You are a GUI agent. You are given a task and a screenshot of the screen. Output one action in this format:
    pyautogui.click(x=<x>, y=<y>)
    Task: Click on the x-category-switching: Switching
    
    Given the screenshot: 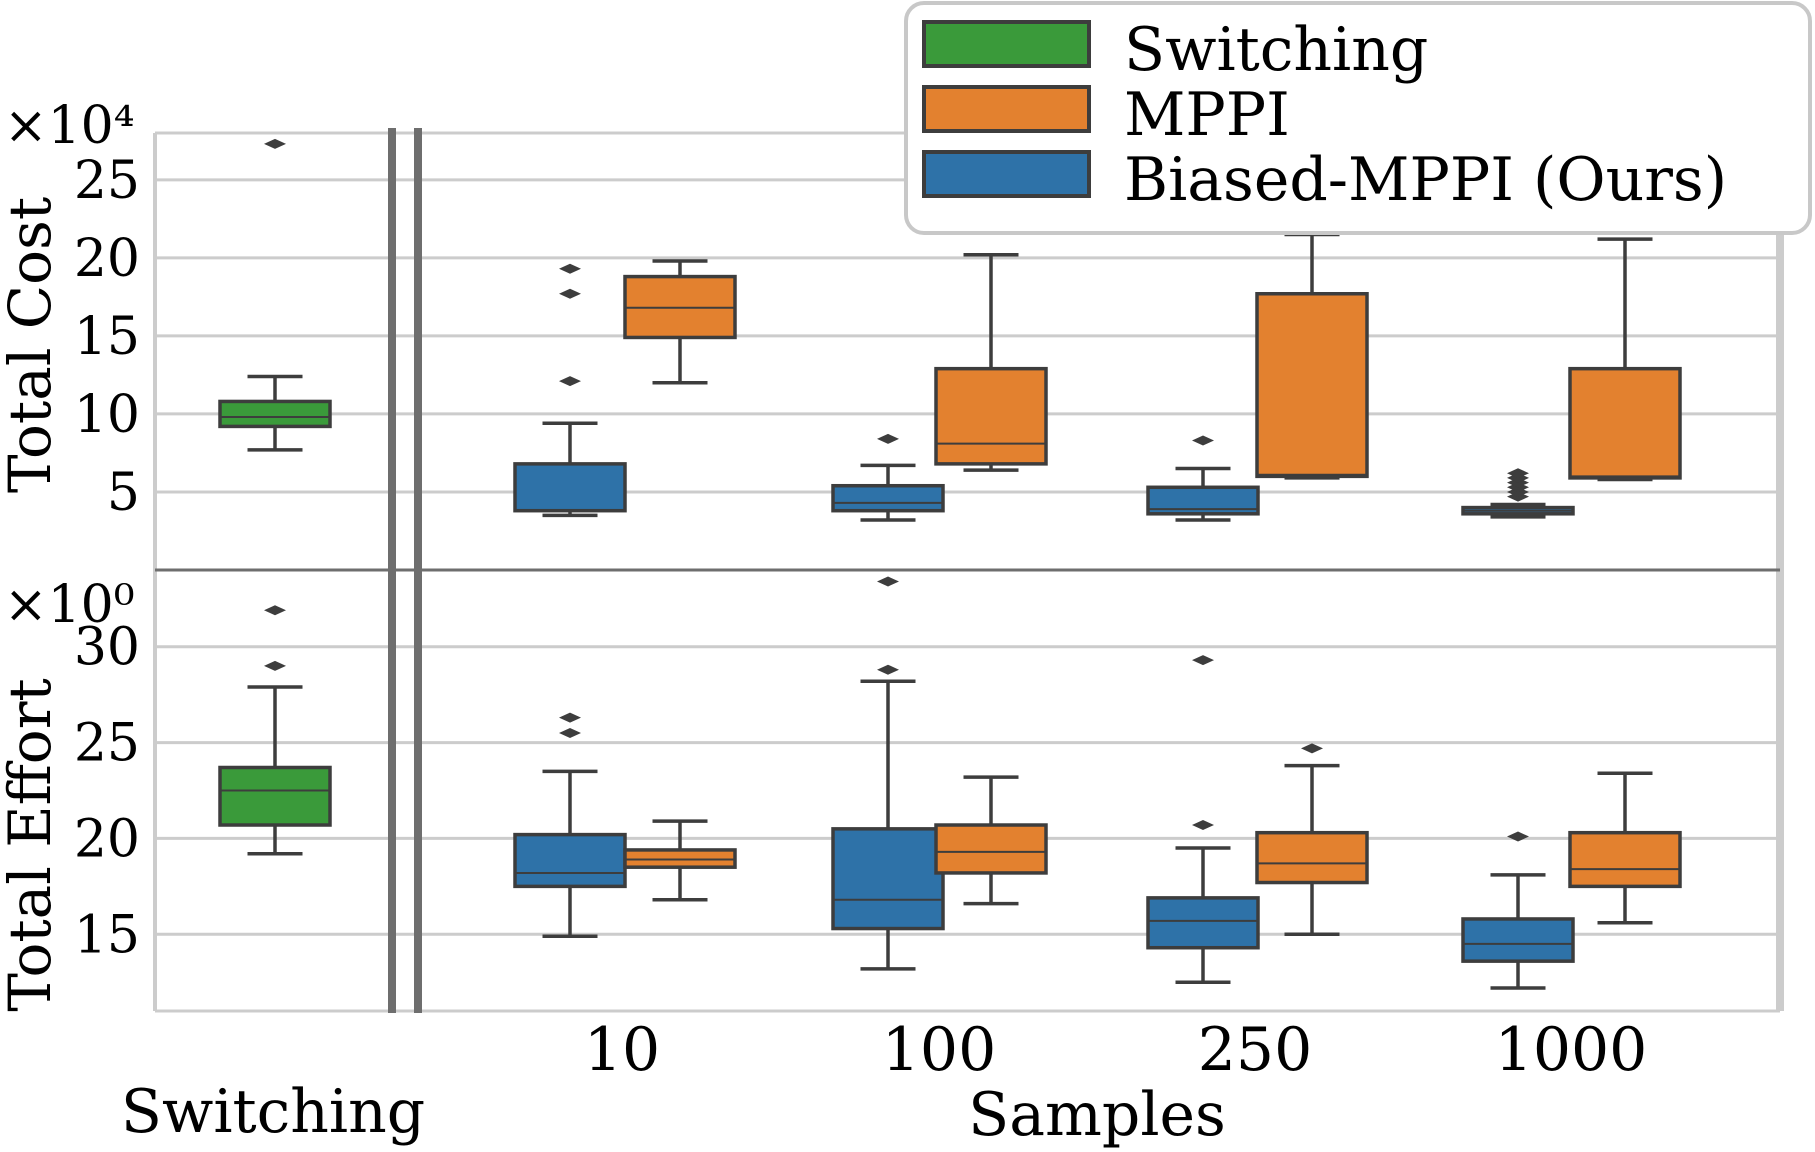 What is the action you would take?
    pyautogui.click(x=273, y=1112)
    